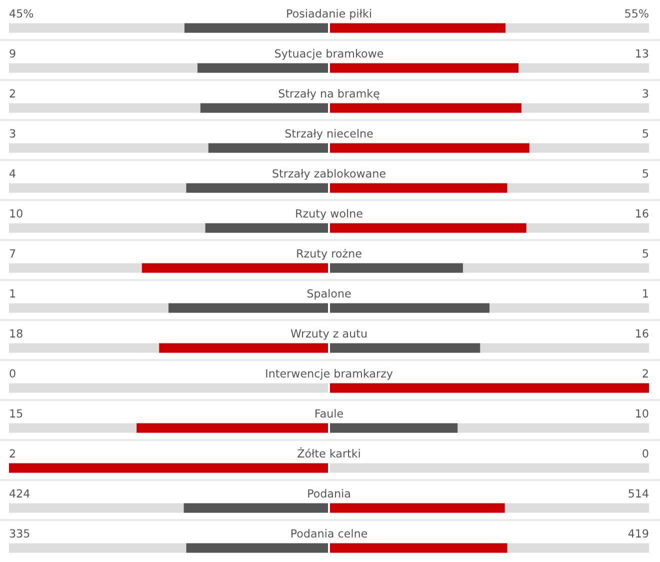 Image resolution: width=660 pixels, height=562 pixels. What do you see at coordinates (329, 174) in the screenshot?
I see `category-label: Strzały zablokowane` at bounding box center [329, 174].